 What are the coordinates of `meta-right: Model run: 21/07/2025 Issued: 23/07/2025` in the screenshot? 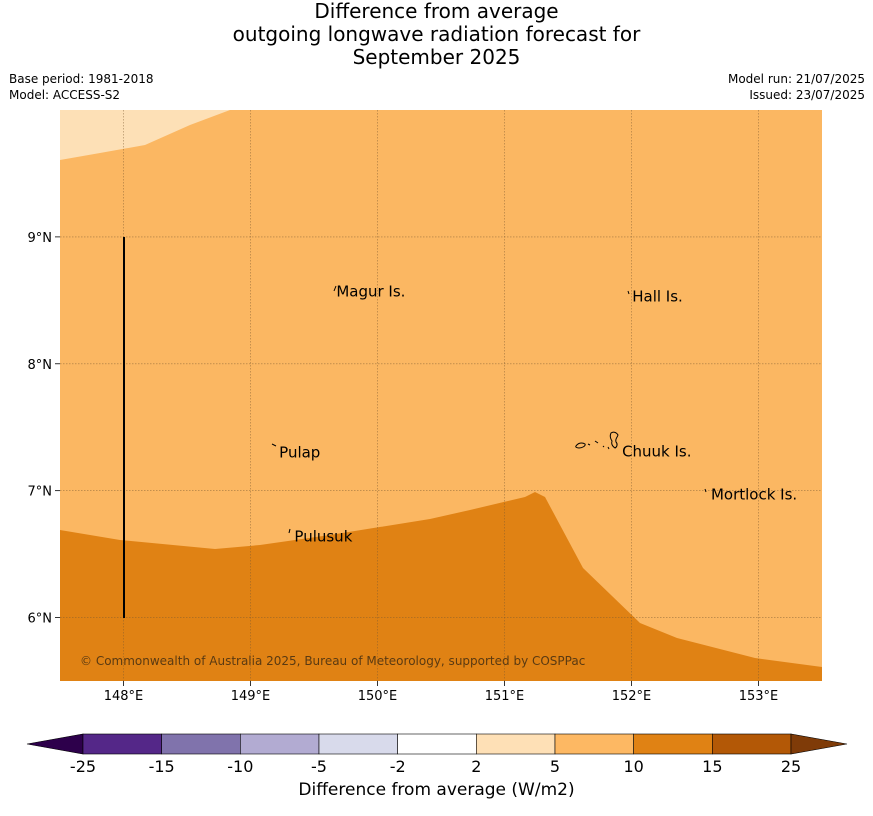 It's located at (796, 87).